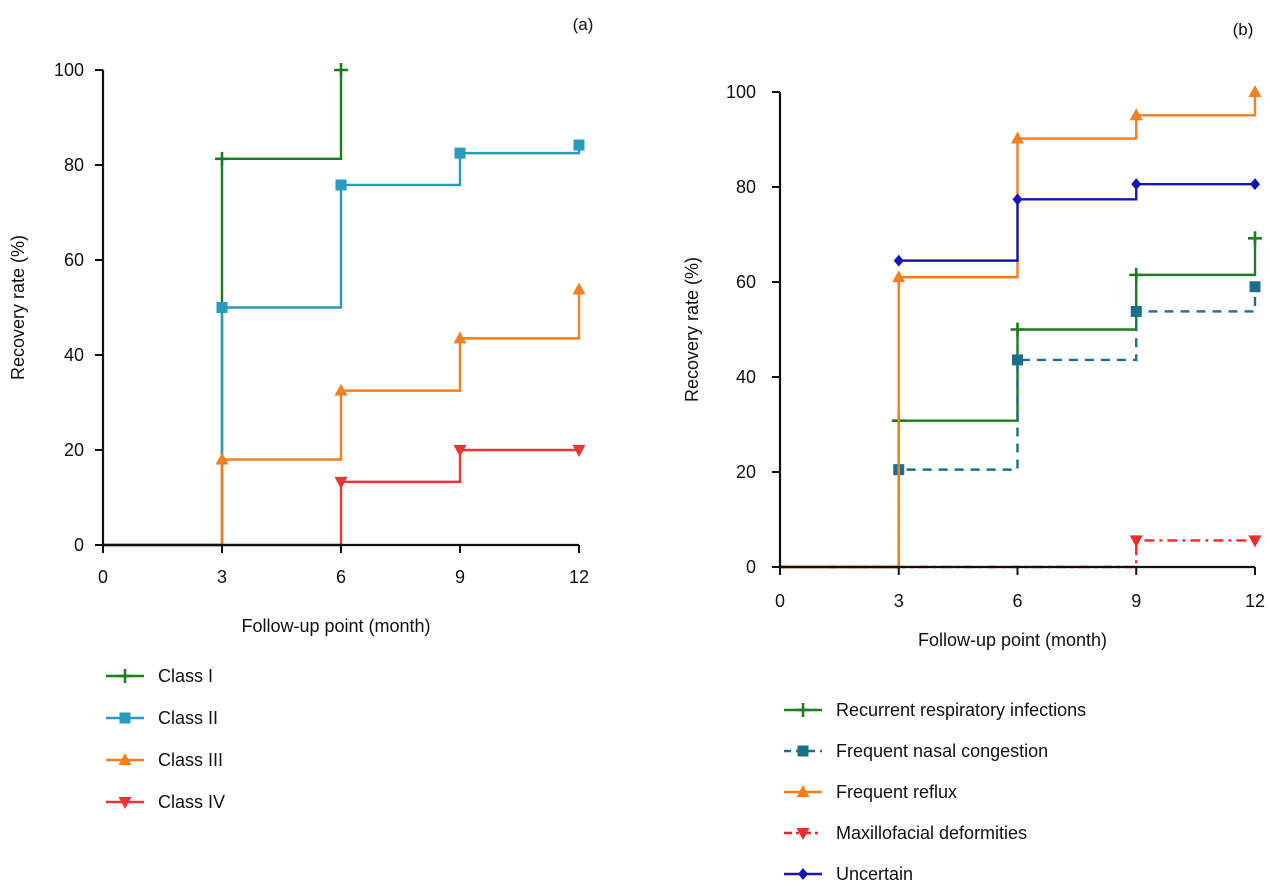 This screenshot has height=889, width=1270. I want to click on legend-item: Class IV, so click(165, 802).